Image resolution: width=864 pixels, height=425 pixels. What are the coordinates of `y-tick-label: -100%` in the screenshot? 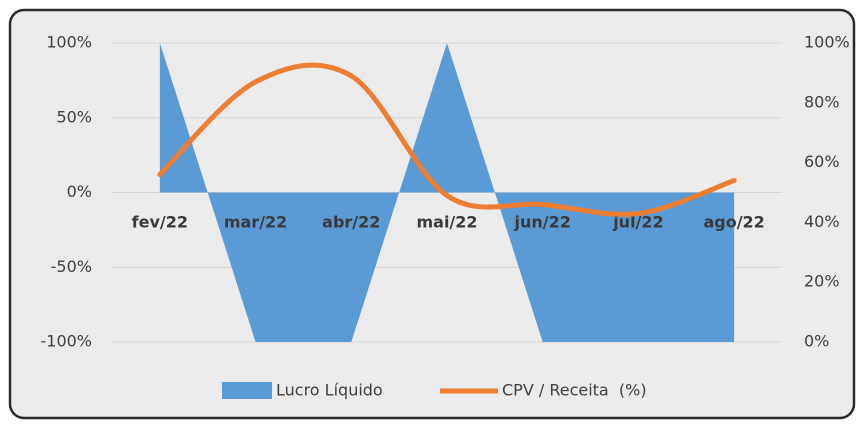 It's located at (66, 341).